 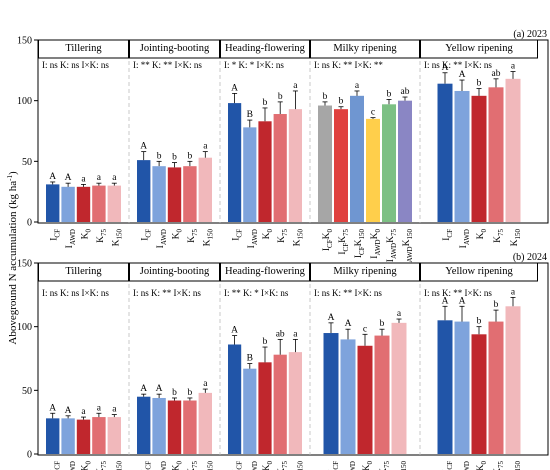 I want to click on x-tick-label: IAWDK75, so click(x=392, y=246).